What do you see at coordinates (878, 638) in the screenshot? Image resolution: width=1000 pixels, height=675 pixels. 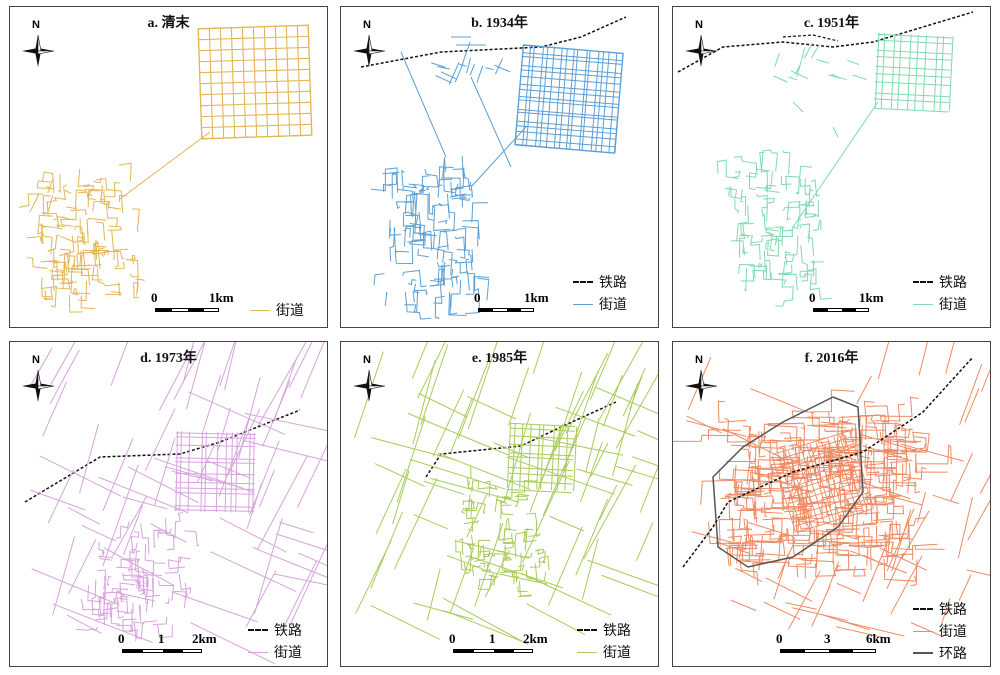 I see `scale-label: 6km` at bounding box center [878, 638].